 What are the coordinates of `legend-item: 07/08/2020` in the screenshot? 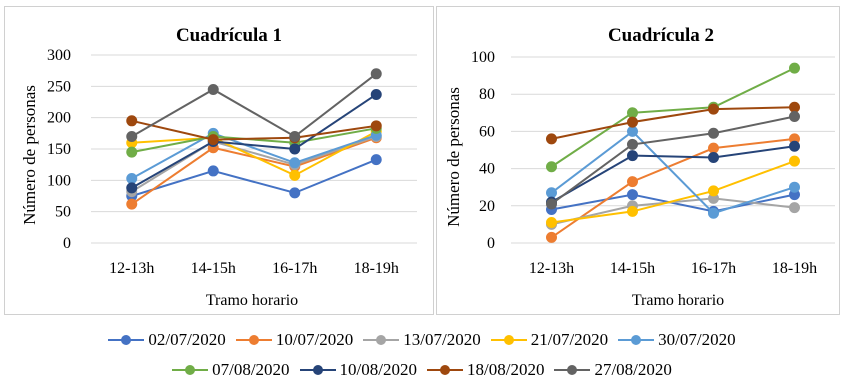 It's located at (231, 370).